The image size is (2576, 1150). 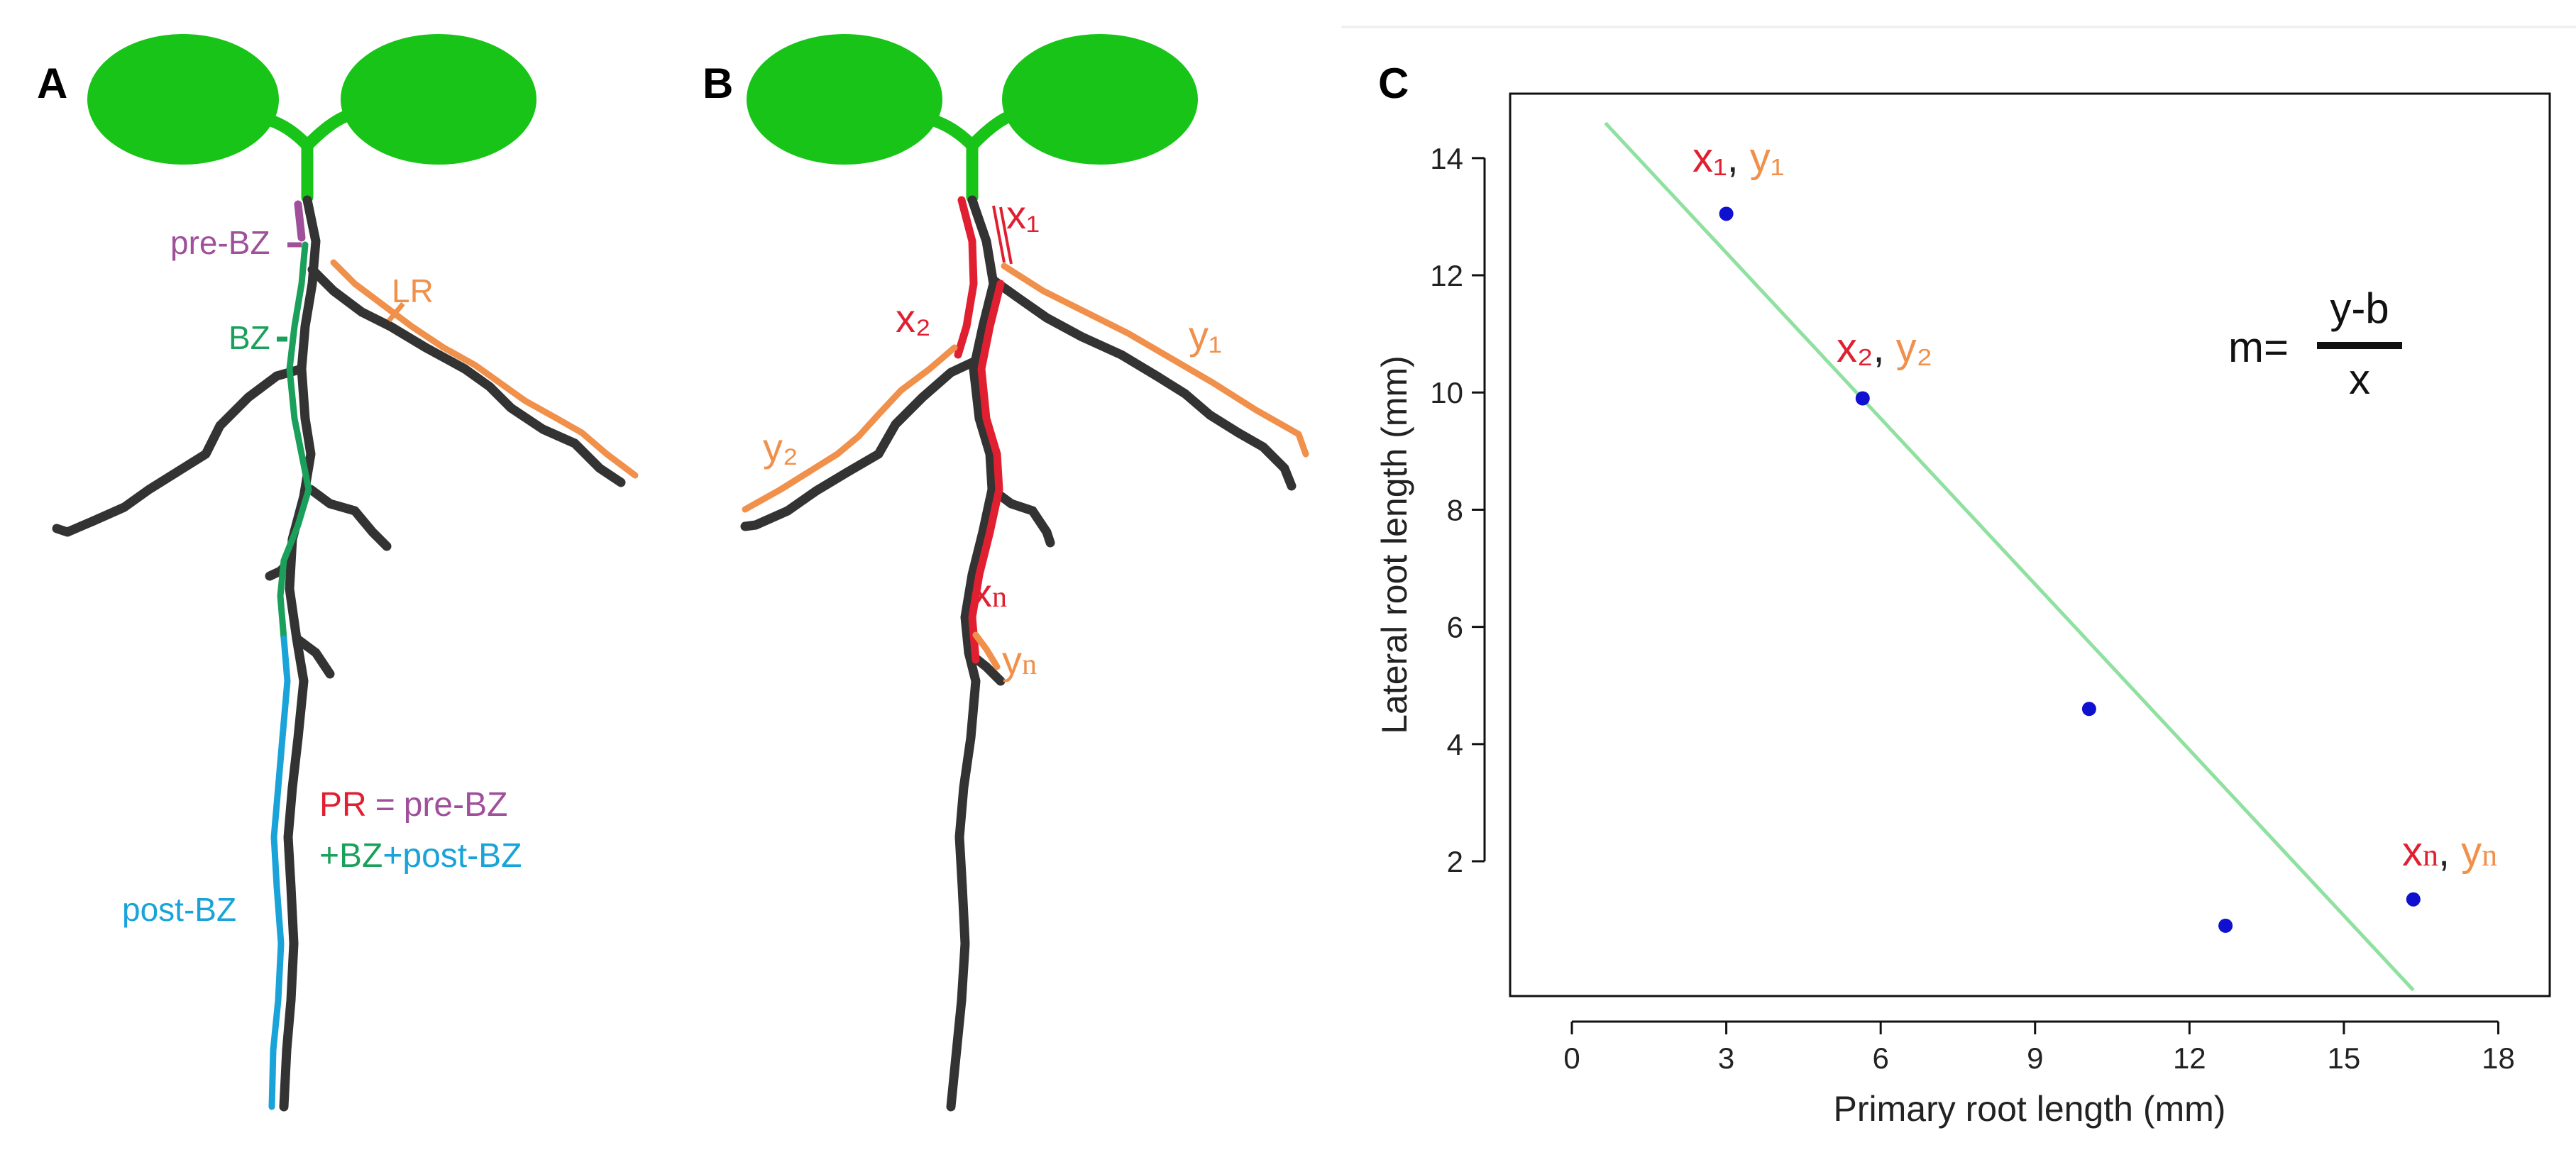 What do you see at coordinates (2471, 852) in the screenshot?
I see `point-label-n-y: y` at bounding box center [2471, 852].